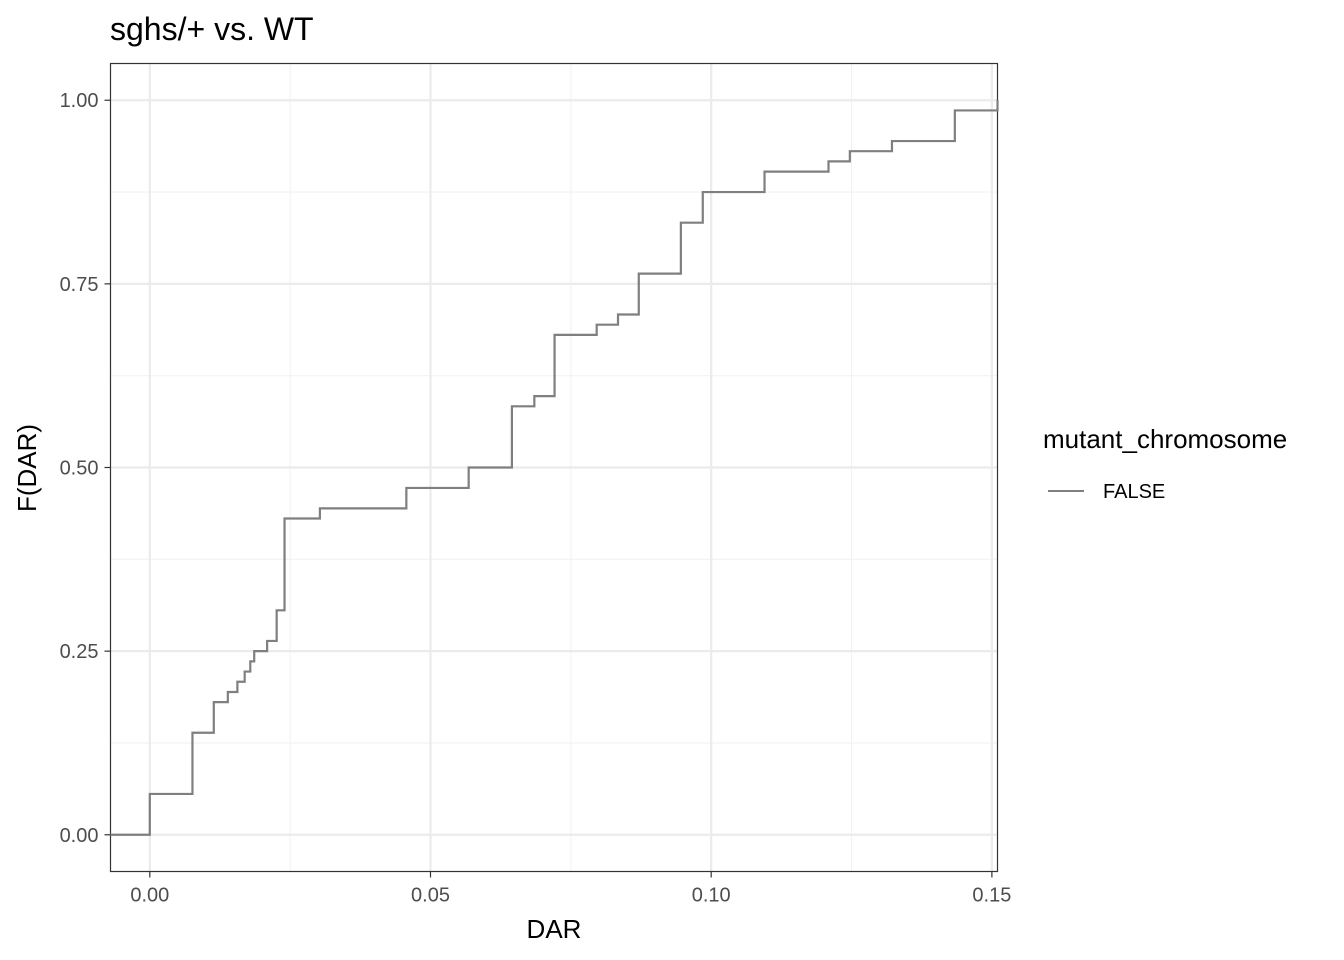 Image resolution: width=1344 pixels, height=960 pixels. I want to click on x-axis-ticks: 0.00 0.05 0.10 0.15, so click(570, 889).